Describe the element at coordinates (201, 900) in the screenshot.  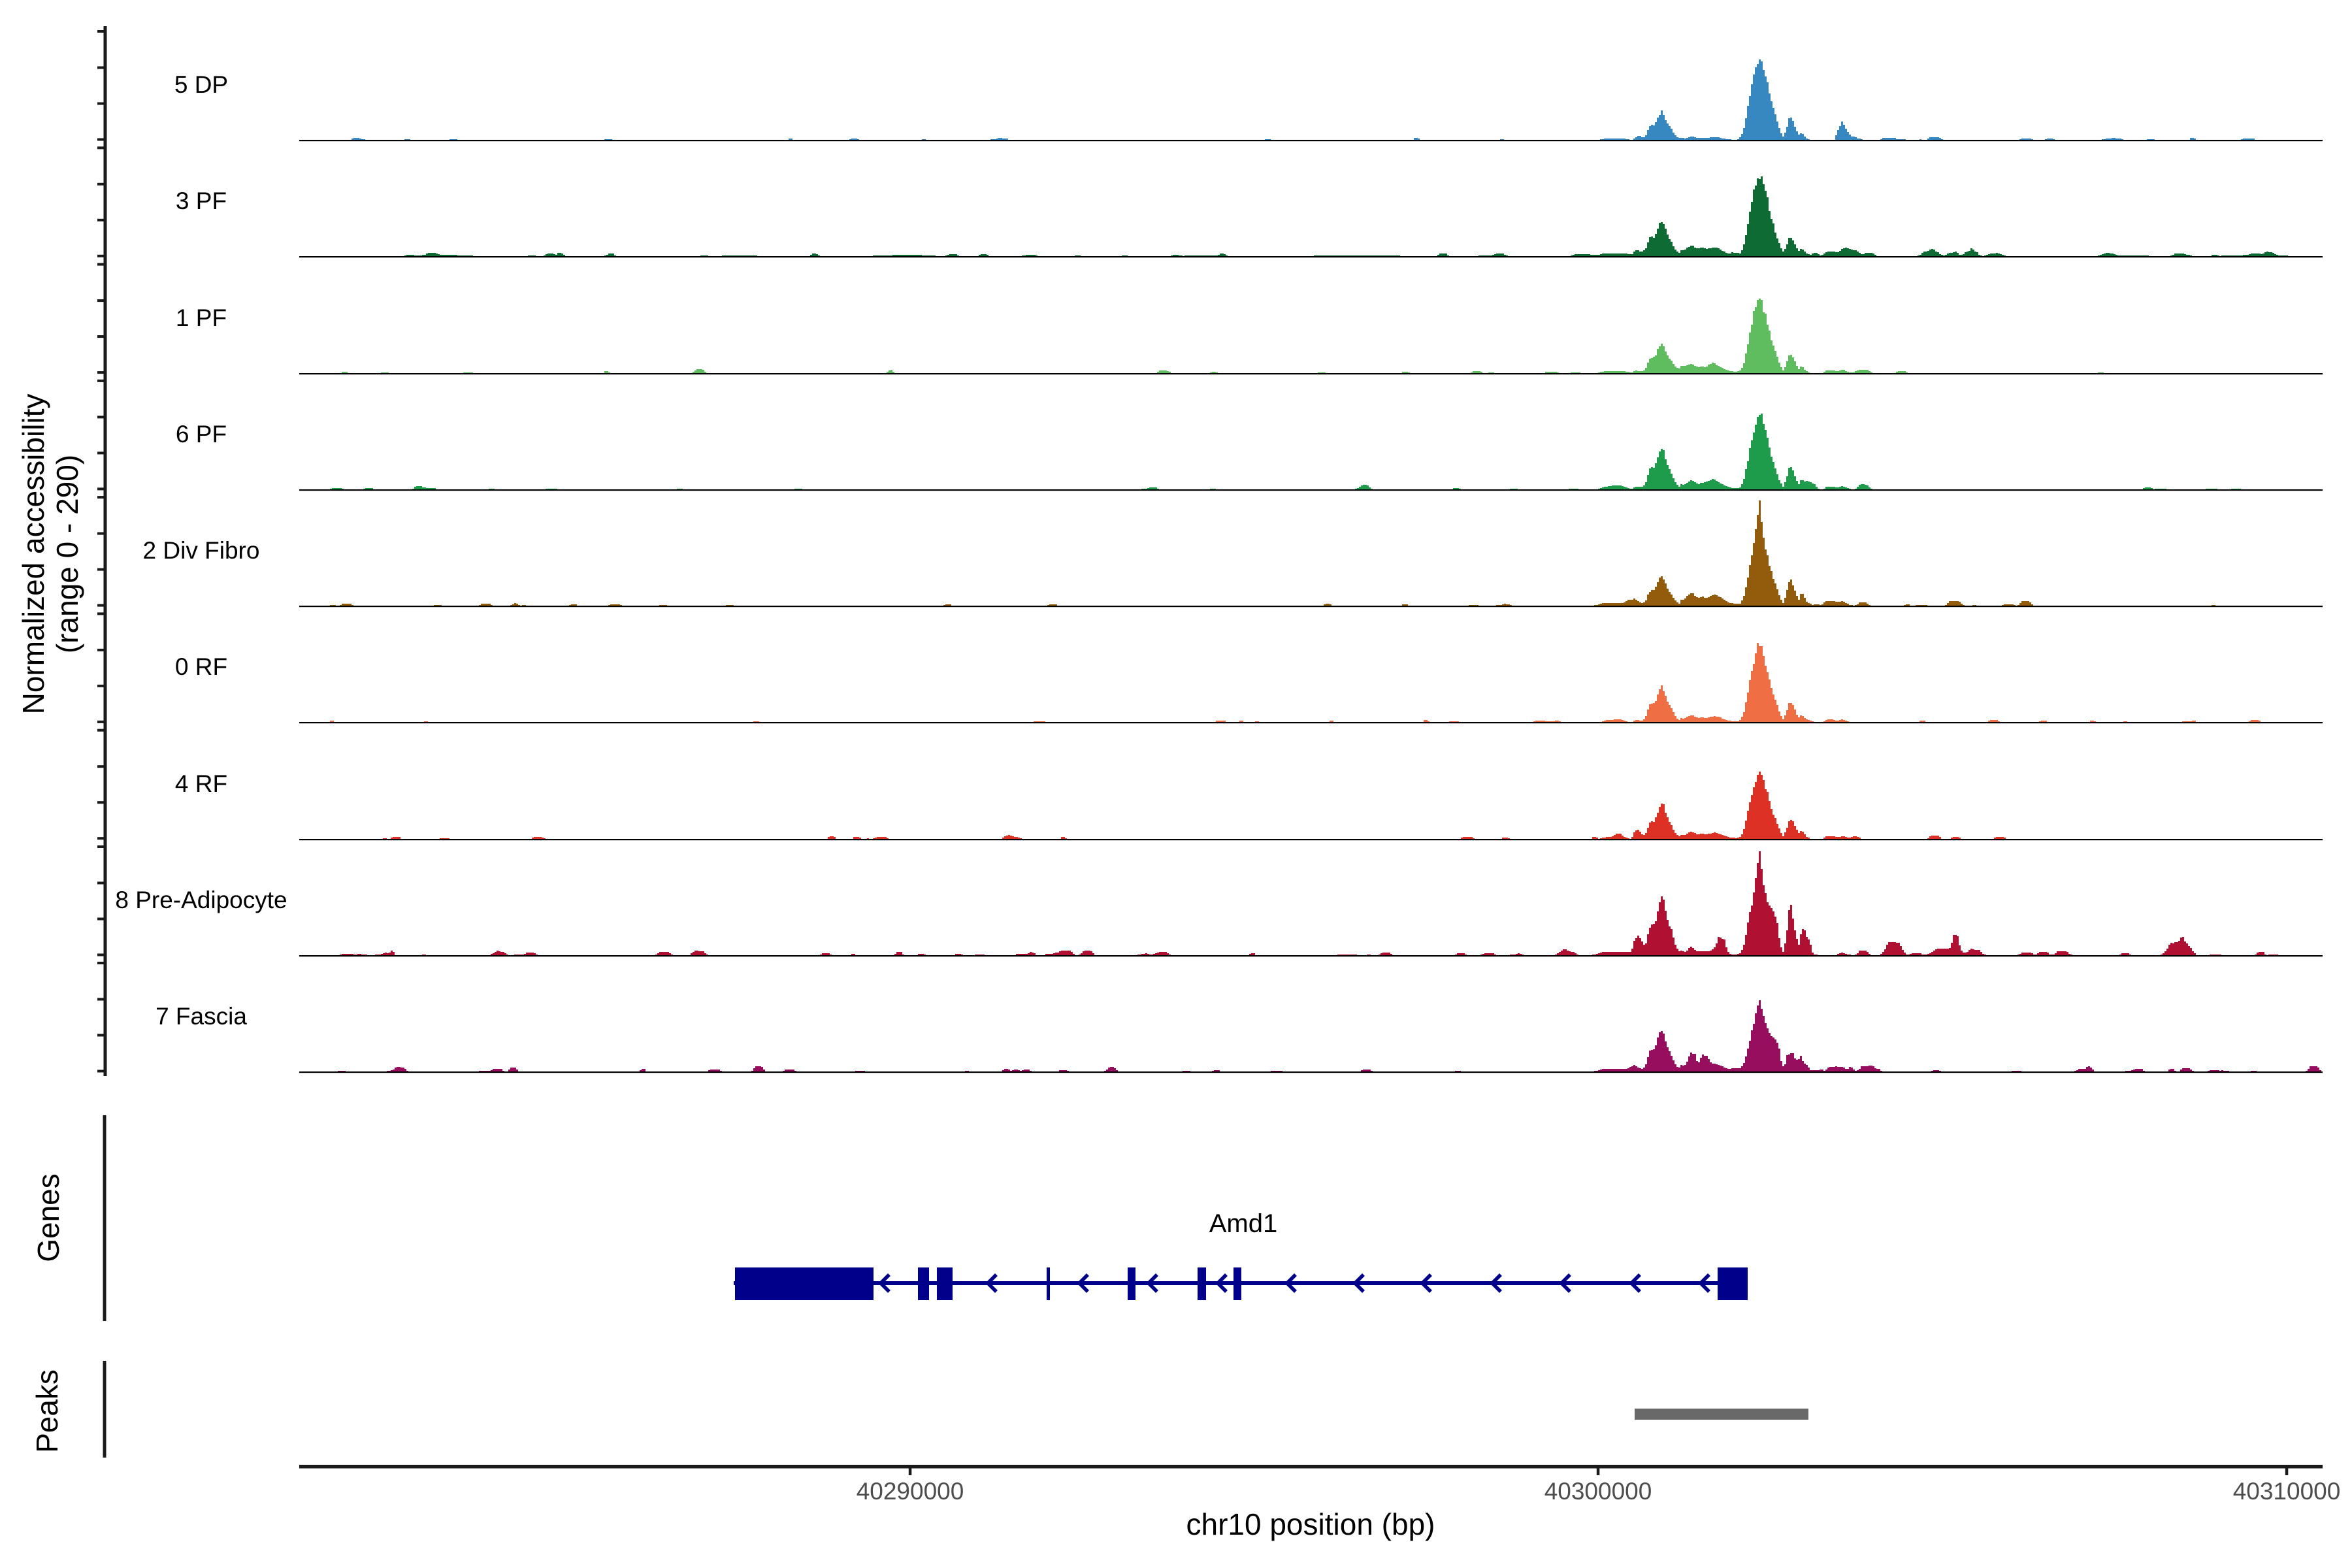
I see `svg-text: 8 Pre-Adipocyte` at that location.